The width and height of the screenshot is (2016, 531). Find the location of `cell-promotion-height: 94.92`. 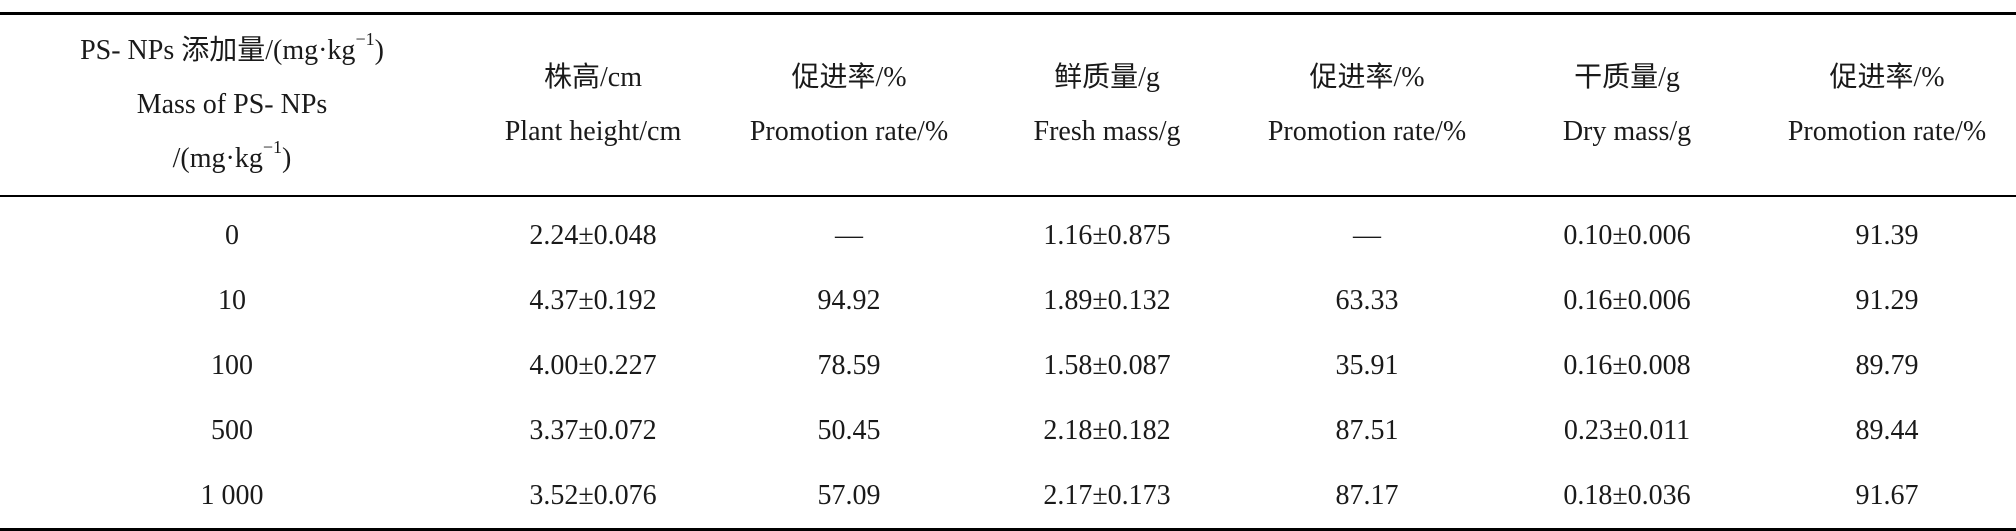

cell-promotion-height: 94.92 is located at coordinates (849, 300).